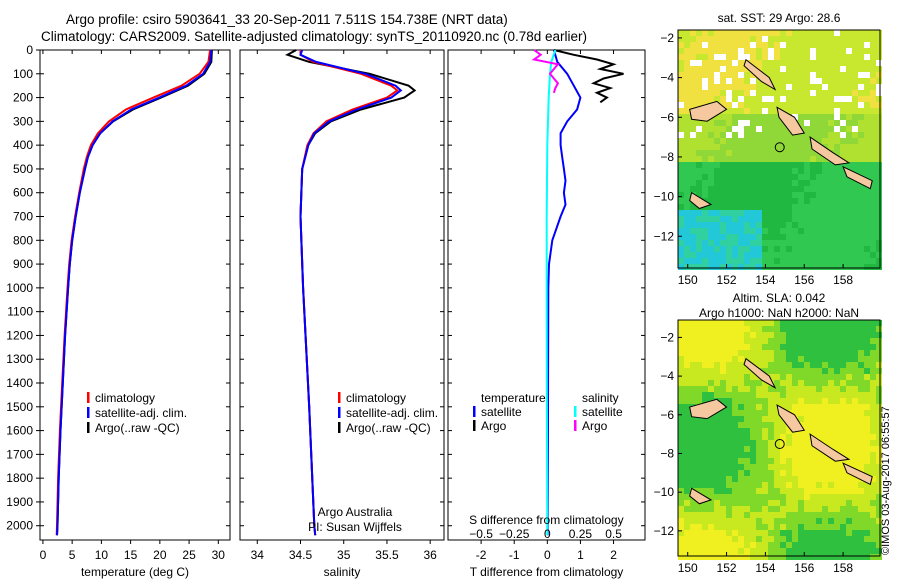 The width and height of the screenshot is (900, 580). Describe the element at coordinates (514, 534) in the screenshot. I see `x2-tick-label: −0.25` at that location.